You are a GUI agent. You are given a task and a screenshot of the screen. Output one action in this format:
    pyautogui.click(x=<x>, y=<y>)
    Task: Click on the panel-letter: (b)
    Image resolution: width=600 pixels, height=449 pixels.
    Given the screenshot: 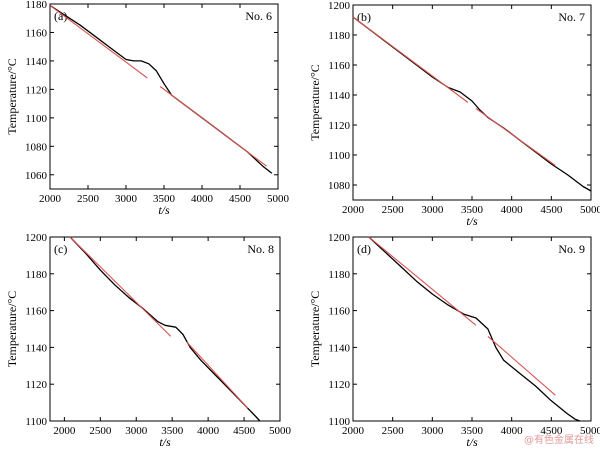 What is the action you would take?
    pyautogui.click(x=364, y=17)
    